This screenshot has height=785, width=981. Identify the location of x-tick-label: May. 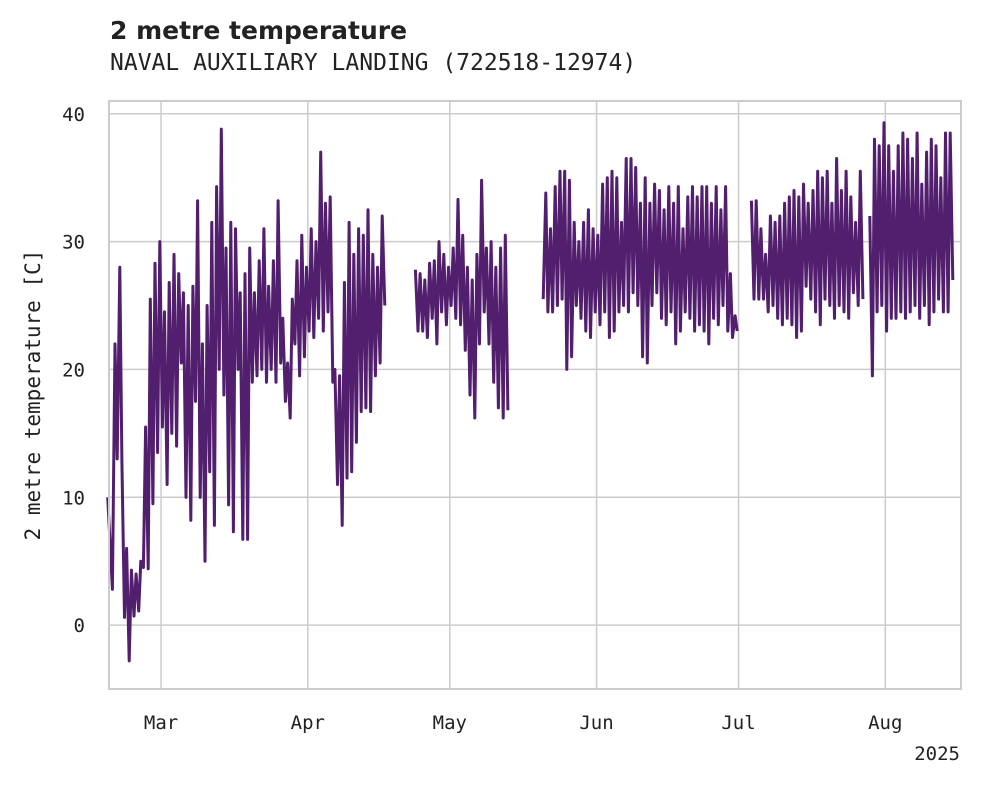
(450, 723).